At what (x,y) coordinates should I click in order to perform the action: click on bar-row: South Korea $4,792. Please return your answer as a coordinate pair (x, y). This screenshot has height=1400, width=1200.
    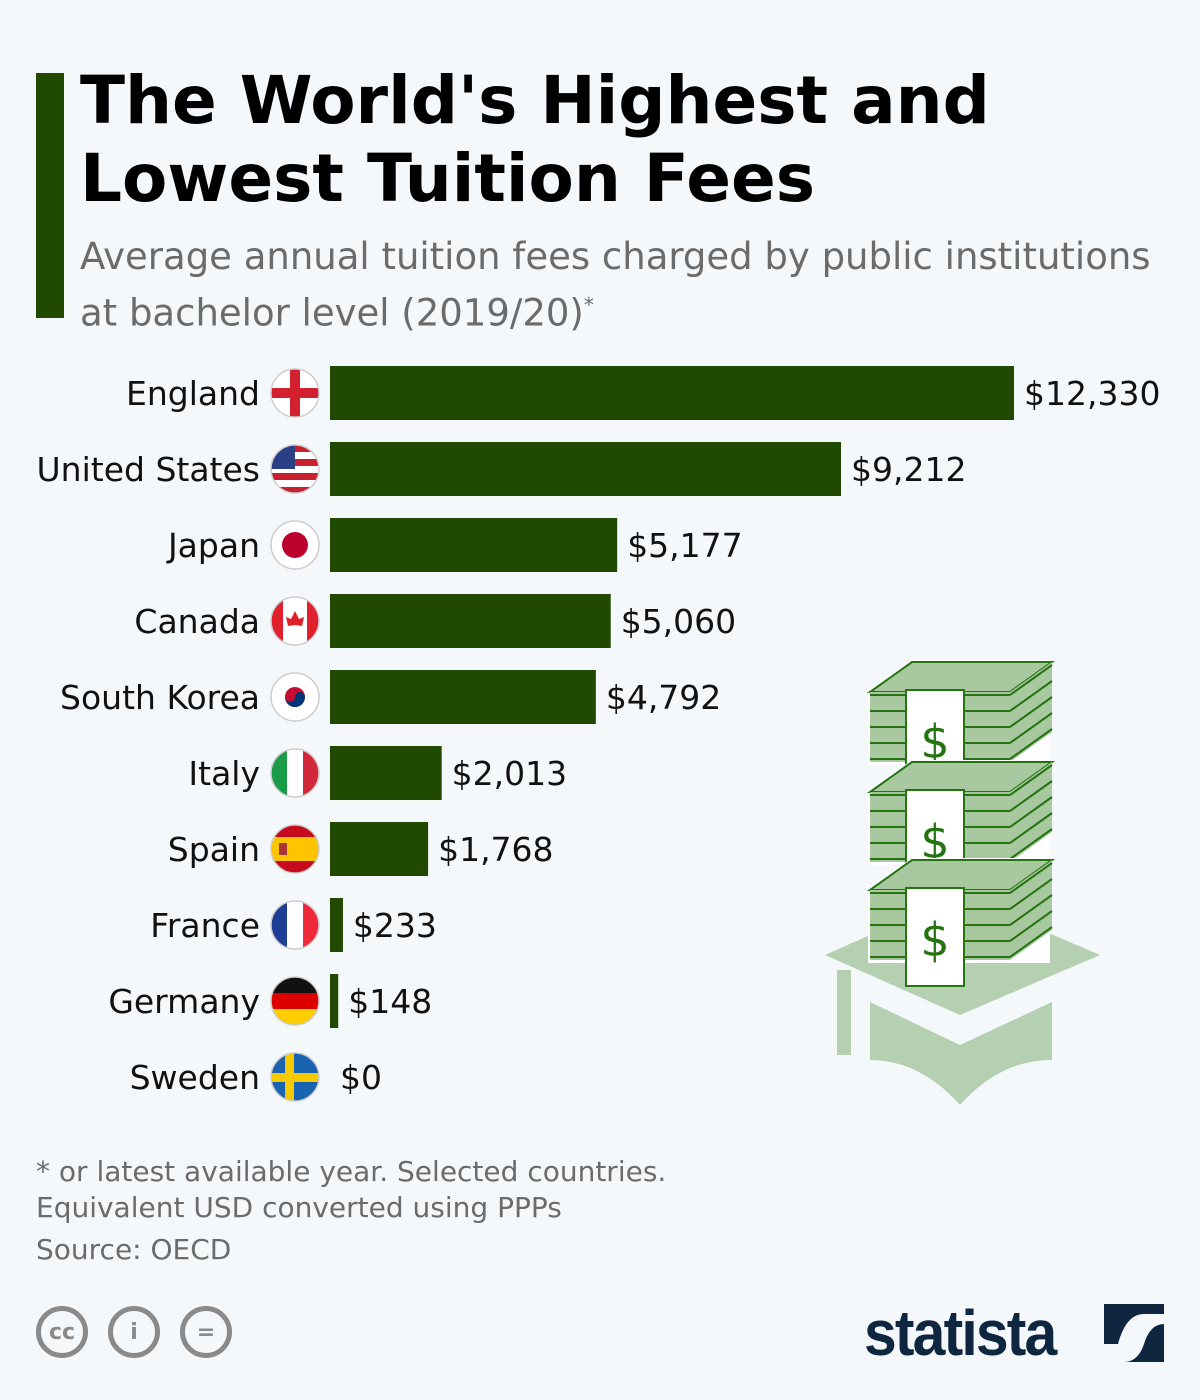
    Looking at the image, I should click on (390, 697).